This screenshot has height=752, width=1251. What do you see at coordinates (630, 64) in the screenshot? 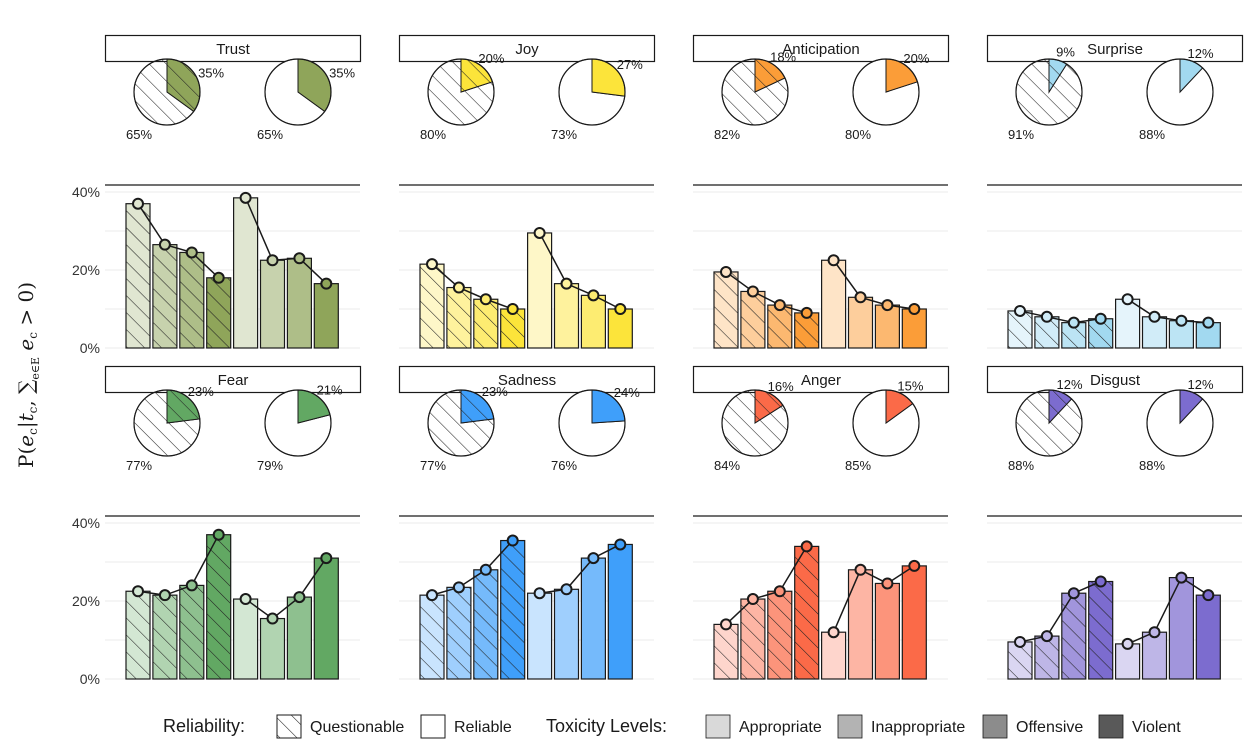
I see `pie-label-emotion: 27%` at bounding box center [630, 64].